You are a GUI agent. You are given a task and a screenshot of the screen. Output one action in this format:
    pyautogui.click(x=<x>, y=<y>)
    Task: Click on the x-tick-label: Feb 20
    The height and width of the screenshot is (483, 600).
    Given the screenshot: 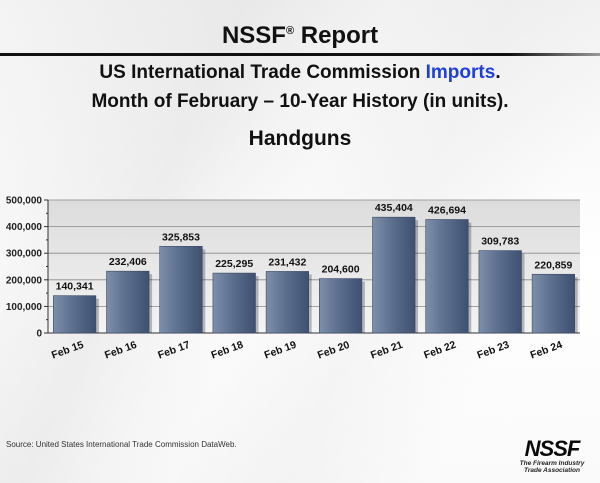 What is the action you would take?
    pyautogui.click(x=334, y=350)
    